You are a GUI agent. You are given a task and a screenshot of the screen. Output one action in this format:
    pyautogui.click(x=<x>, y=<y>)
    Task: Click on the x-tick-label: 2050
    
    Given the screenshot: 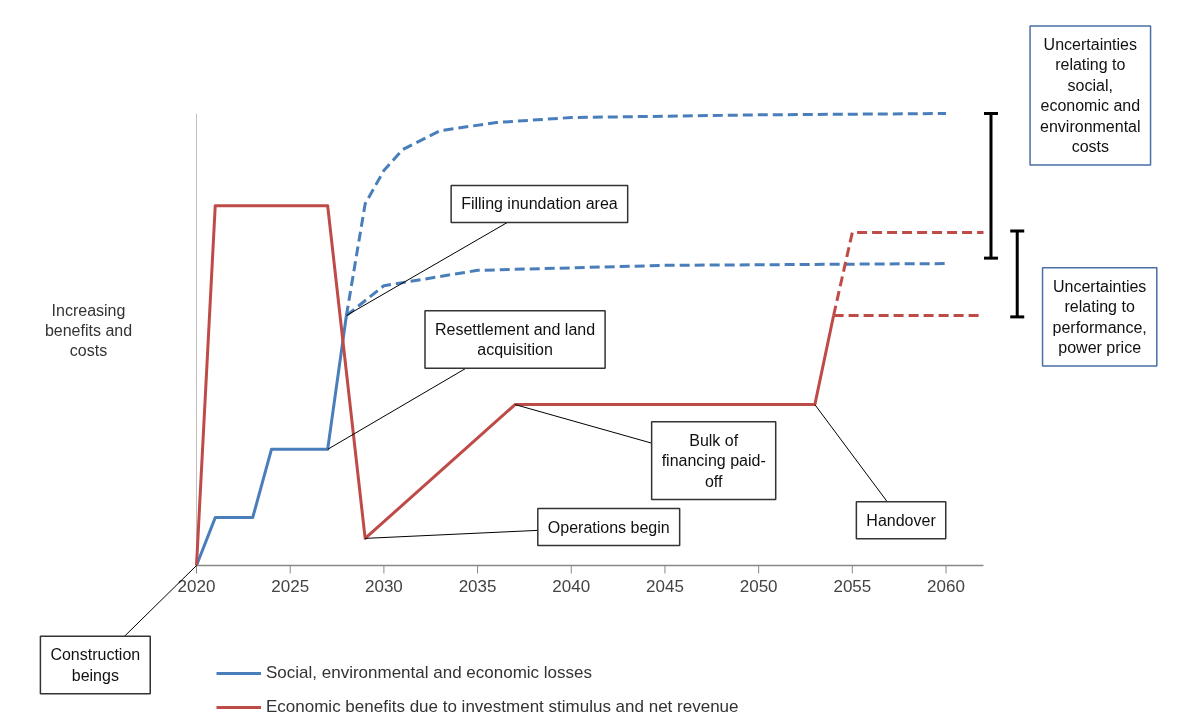 What is the action you would take?
    pyautogui.click(x=758, y=586)
    